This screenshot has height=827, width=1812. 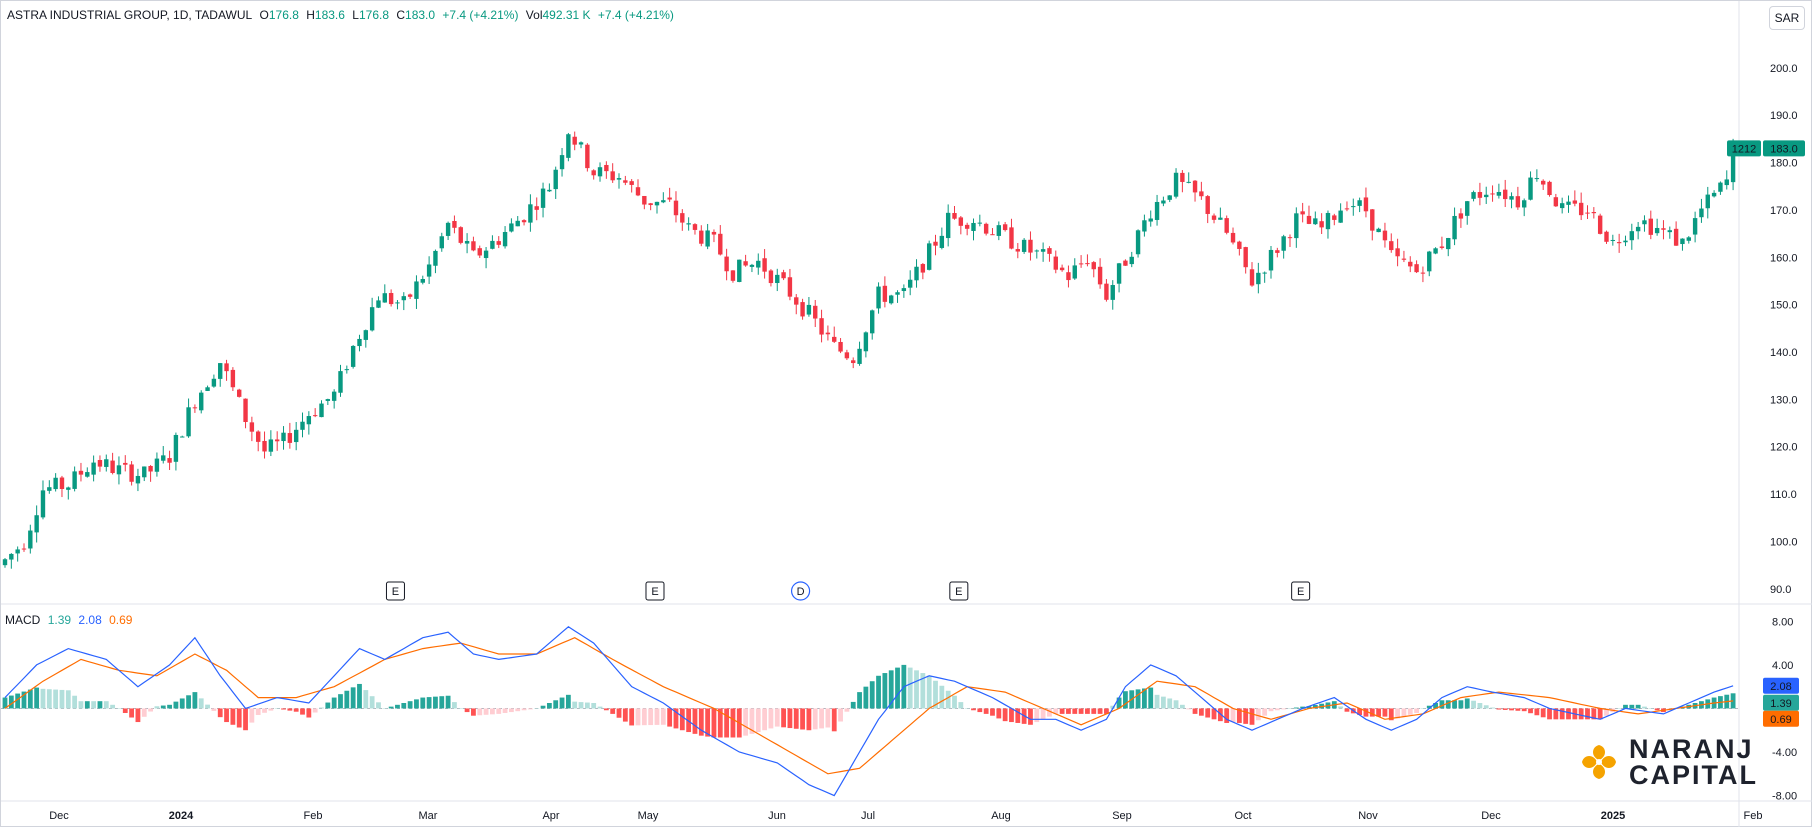 I want to click on currency-button: SAR, so click(x=1787, y=18).